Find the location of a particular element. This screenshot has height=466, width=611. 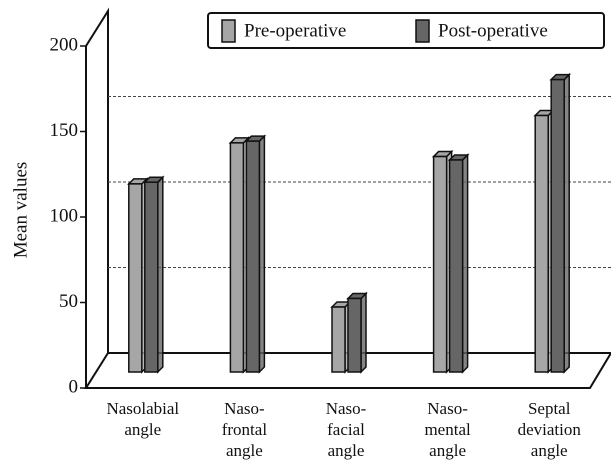

x-tick-label-line: frontal is located at coordinates (245, 429).